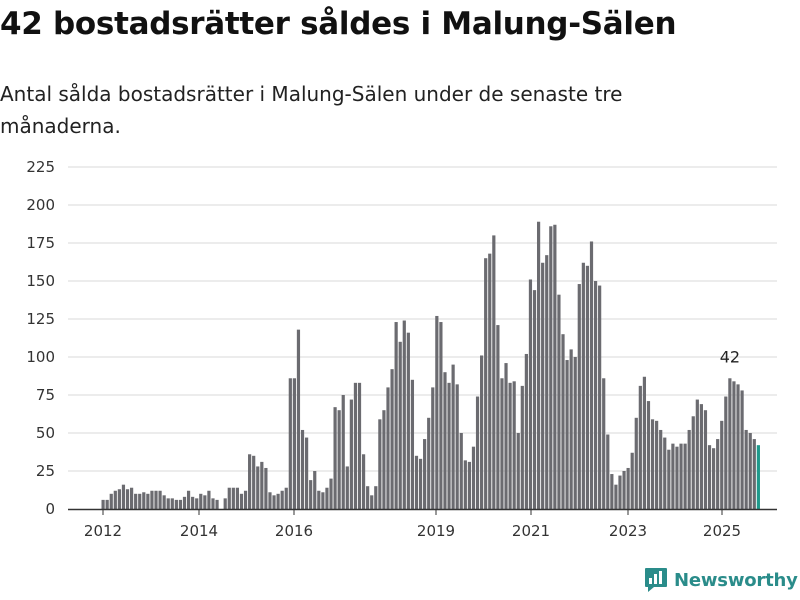  What do you see at coordinates (40, 167) in the screenshot?
I see `y-tick-label: 225` at bounding box center [40, 167].